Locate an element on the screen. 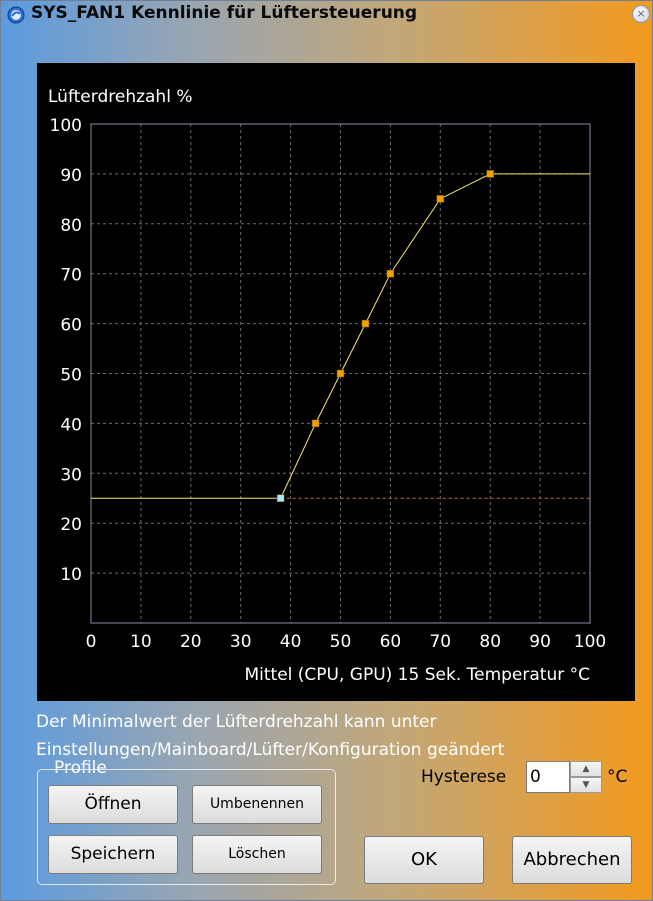 The height and width of the screenshot is (901, 653). cancel-button: Abbrechen is located at coordinates (572, 860).